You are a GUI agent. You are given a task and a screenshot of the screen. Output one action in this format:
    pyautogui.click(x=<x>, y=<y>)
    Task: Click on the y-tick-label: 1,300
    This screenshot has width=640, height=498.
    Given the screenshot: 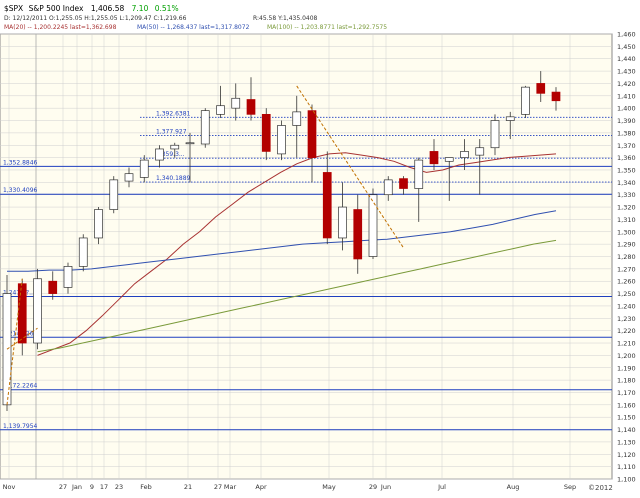 What is the action you would take?
    pyautogui.click(x=626, y=232)
    